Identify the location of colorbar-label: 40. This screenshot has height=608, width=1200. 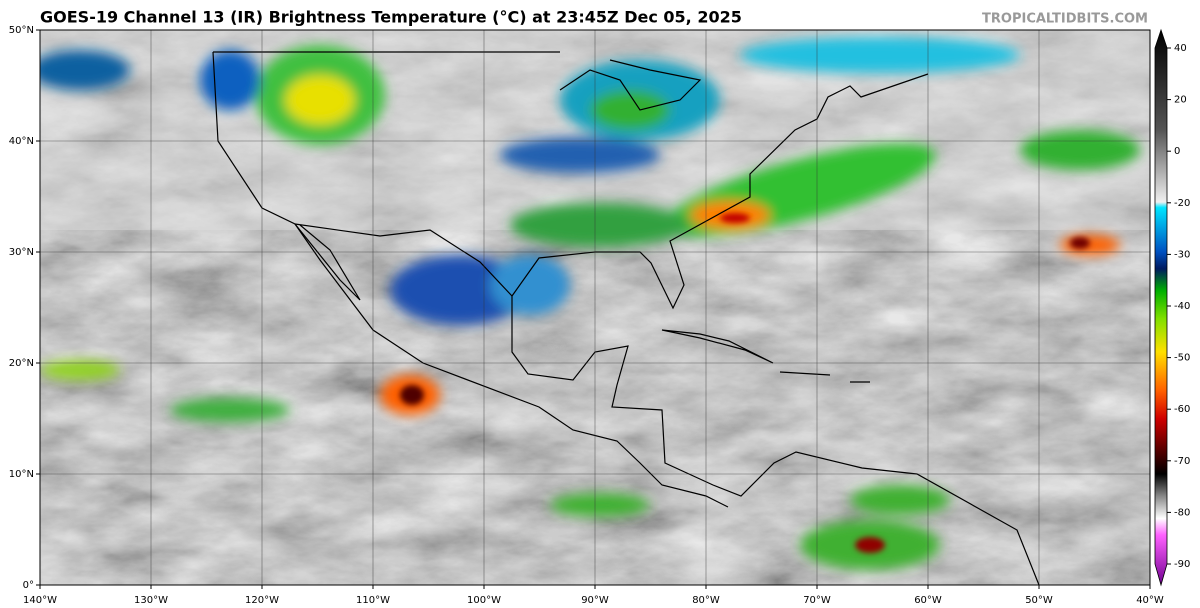
(1180, 48).